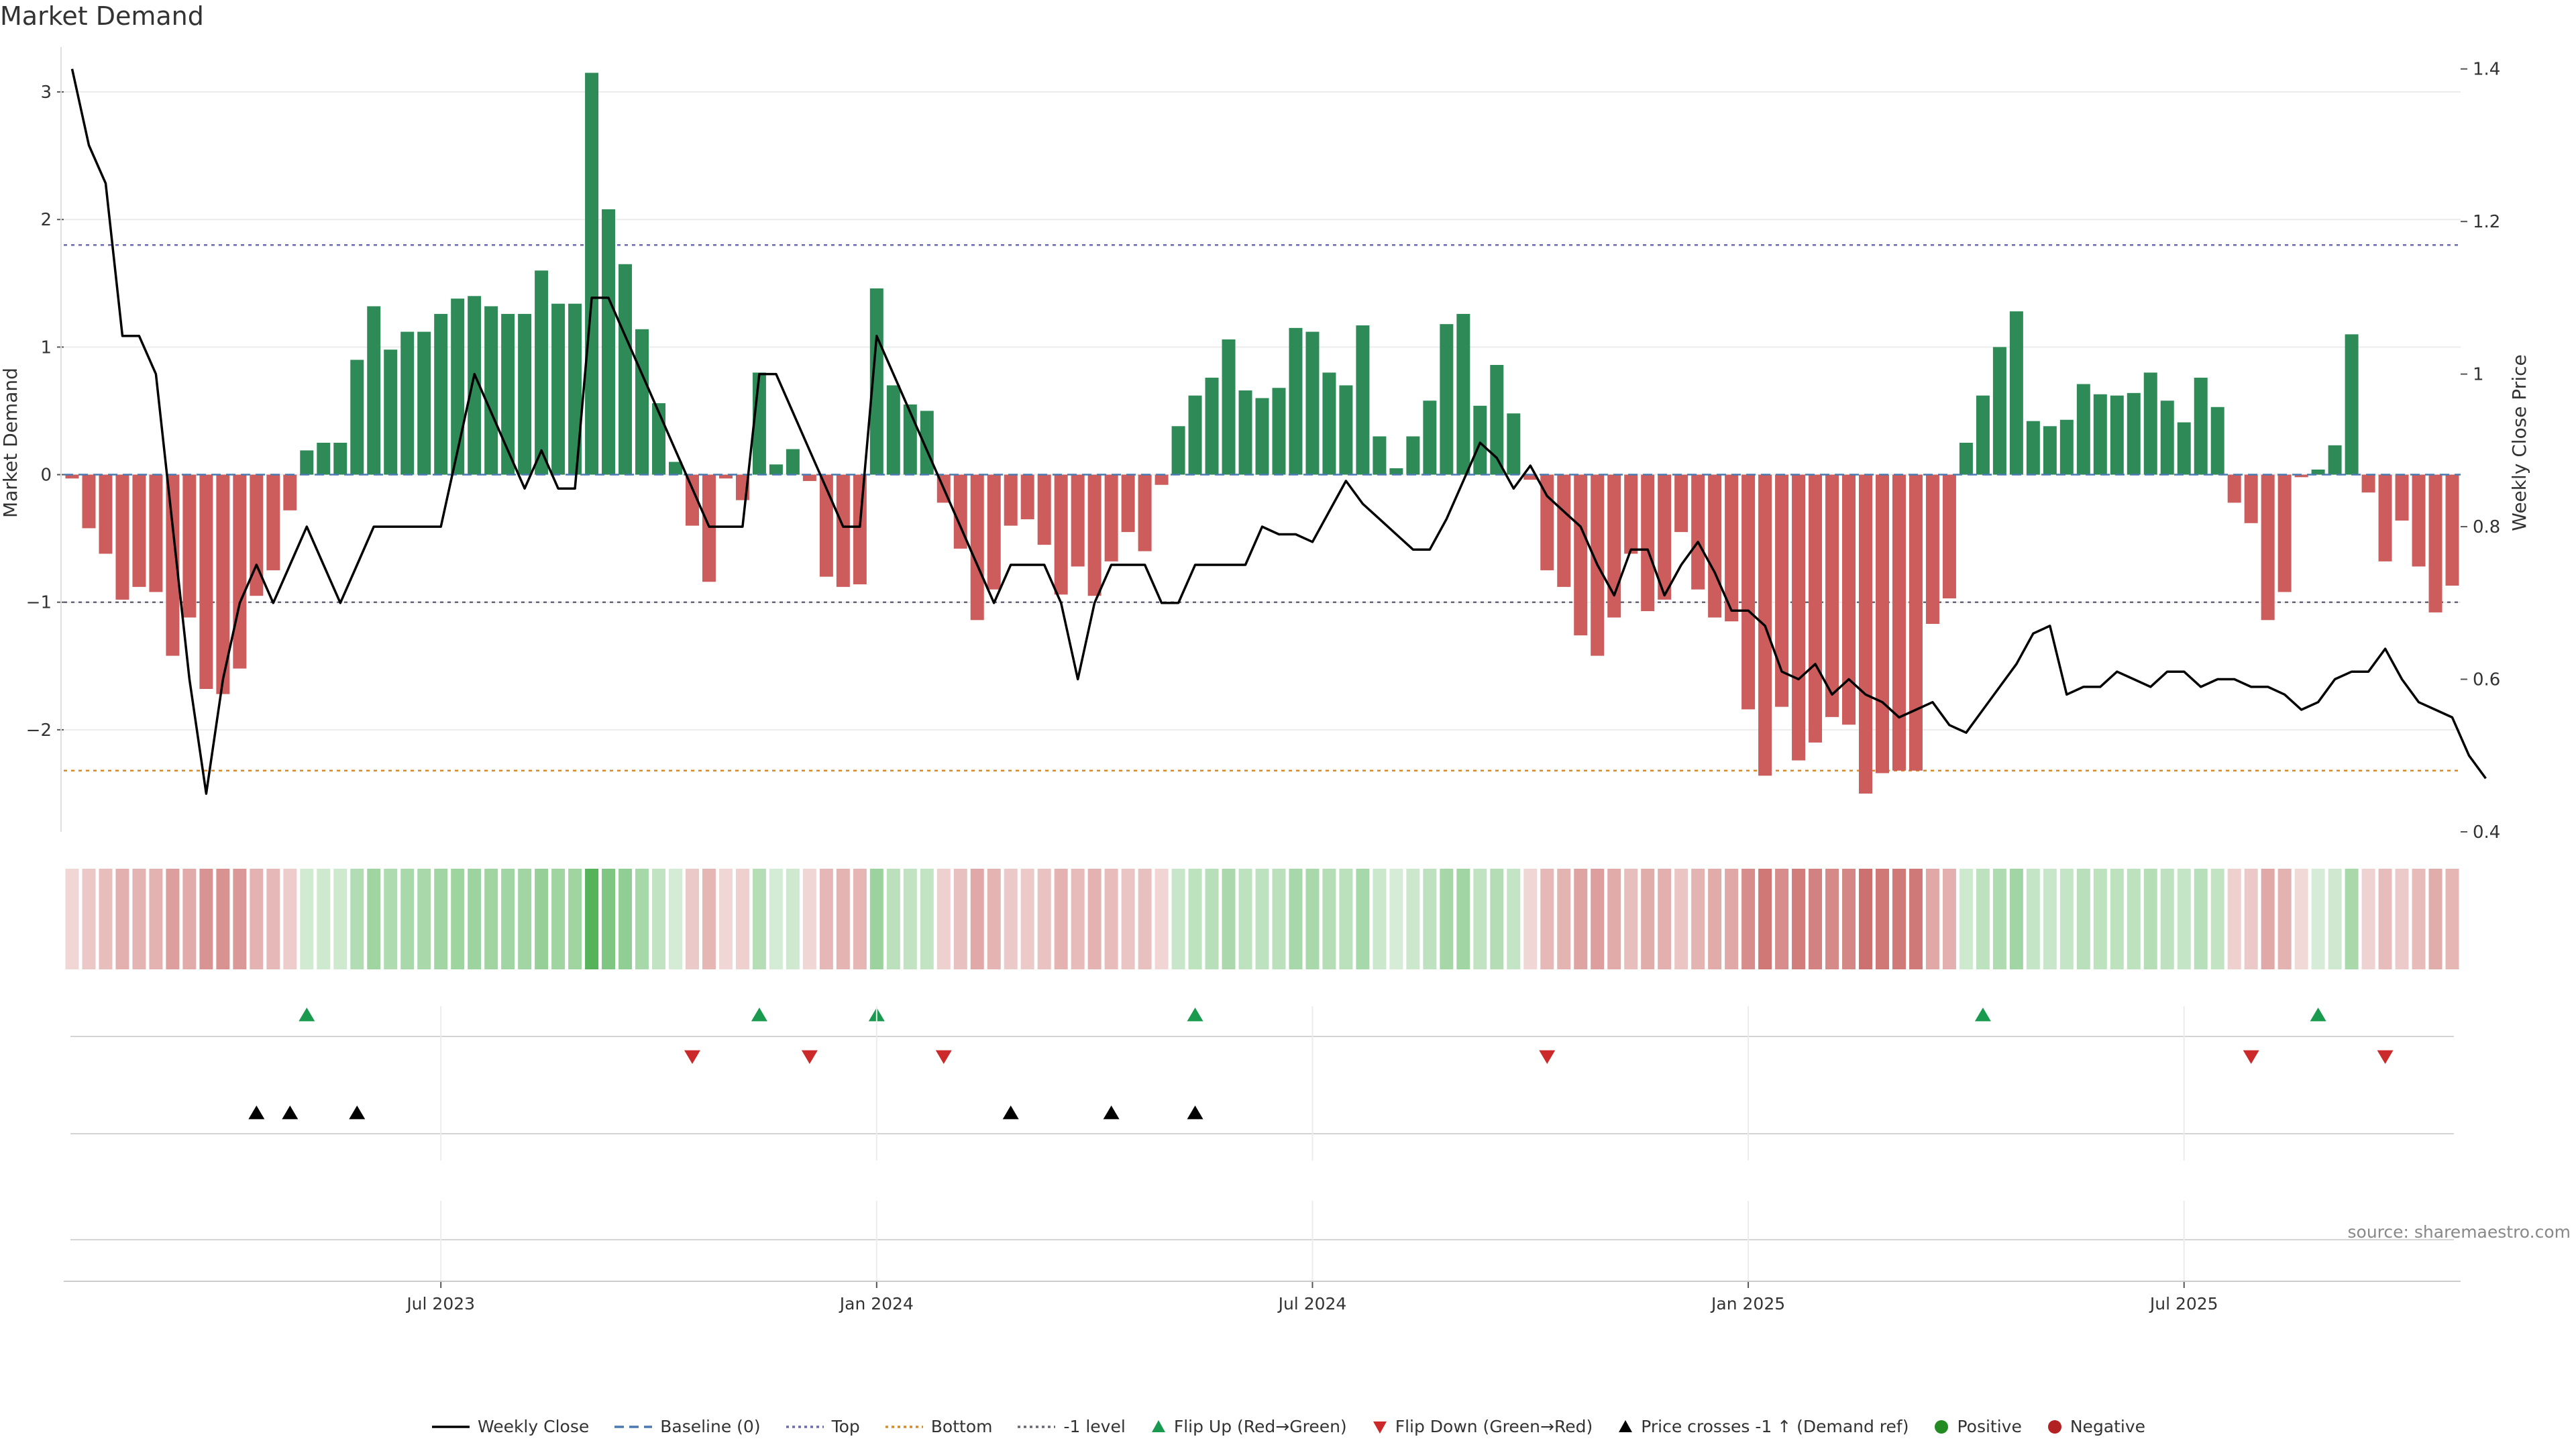 The width and height of the screenshot is (2576, 1449). What do you see at coordinates (687, 1426) in the screenshot?
I see `legend-item-baseline: Baseline (0)` at bounding box center [687, 1426].